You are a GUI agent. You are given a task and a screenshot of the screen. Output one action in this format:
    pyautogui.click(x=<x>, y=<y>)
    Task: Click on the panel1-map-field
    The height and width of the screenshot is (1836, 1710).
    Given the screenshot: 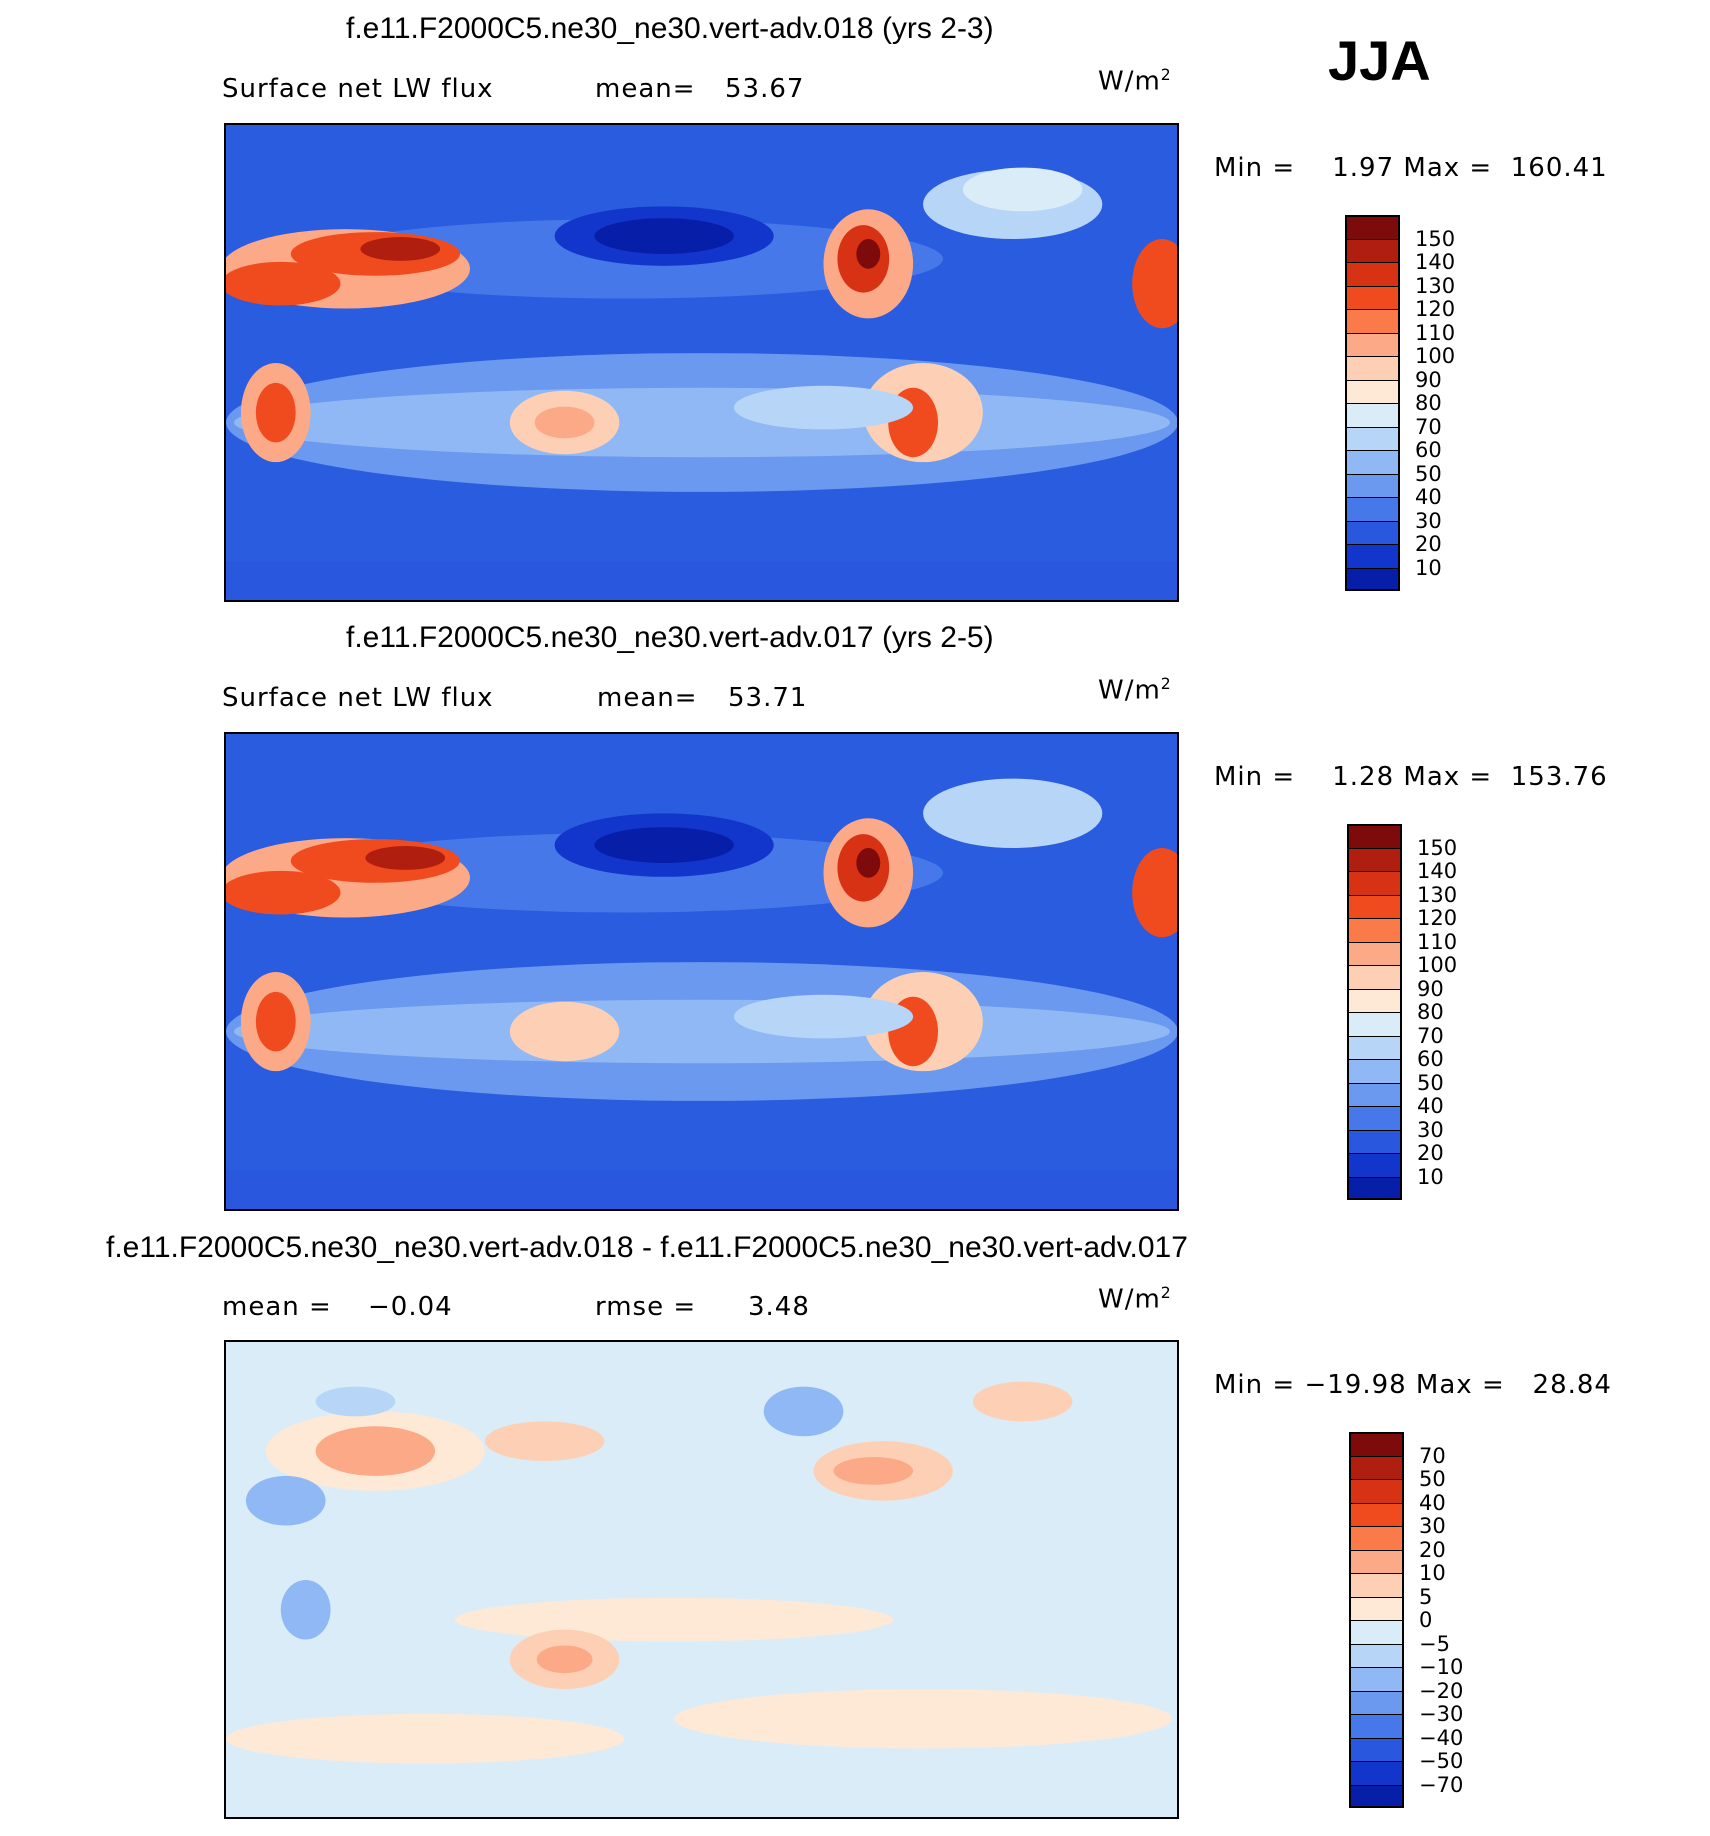 What is the action you would take?
    pyautogui.click(x=701, y=362)
    